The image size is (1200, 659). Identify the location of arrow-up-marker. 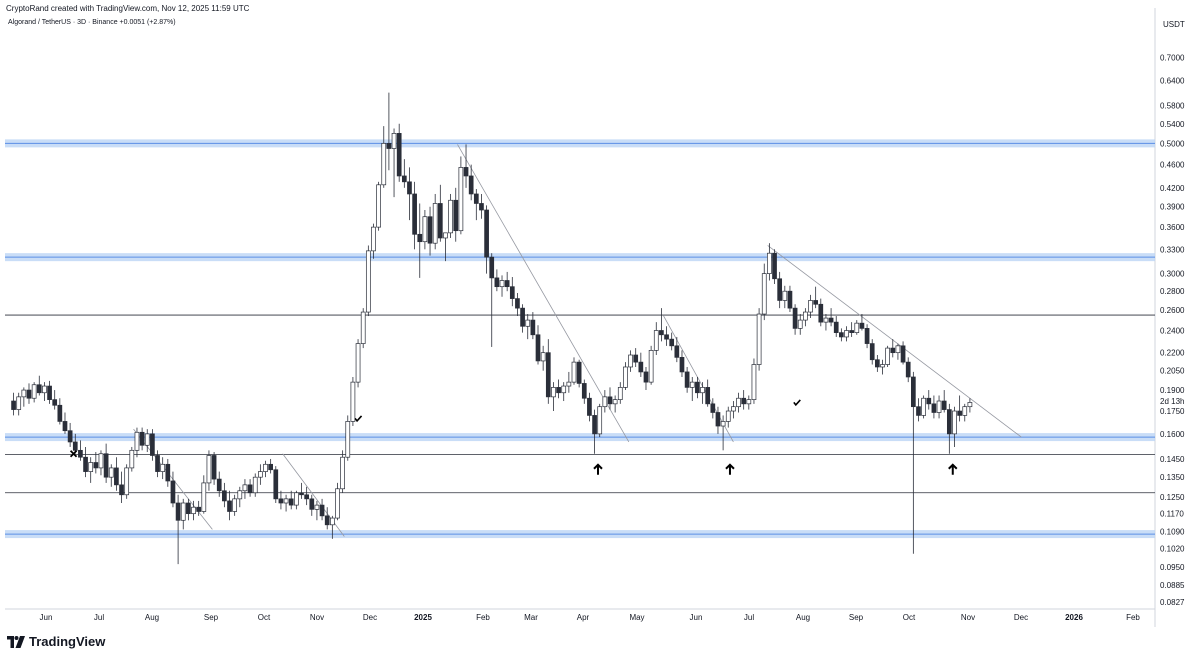
(953, 469).